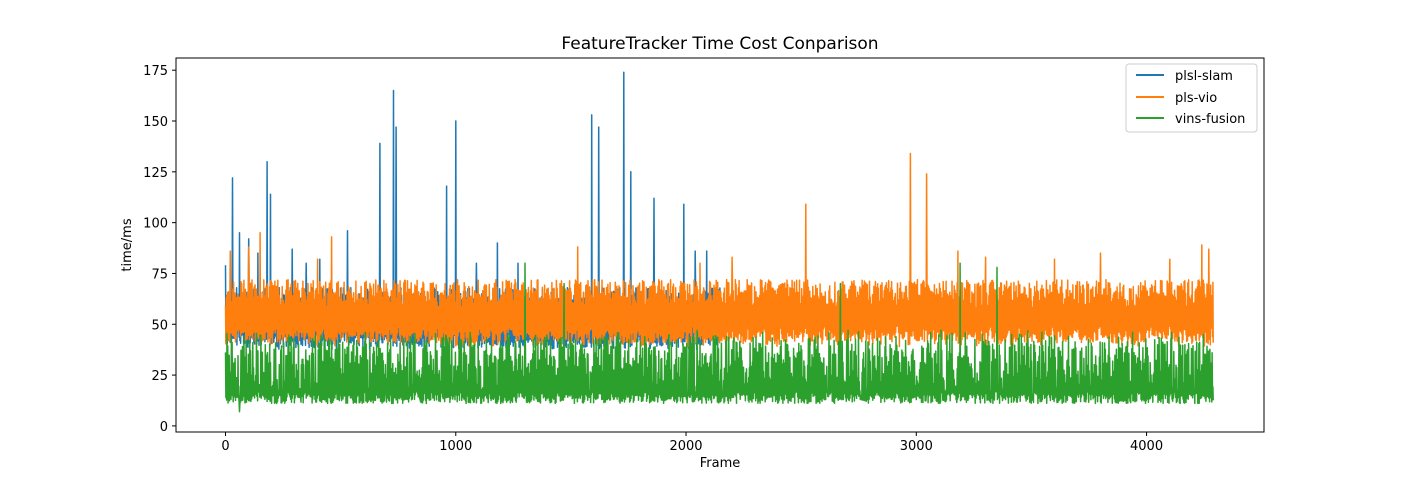  What do you see at coordinates (155, 71) in the screenshot?
I see `y-tick-label: 175` at bounding box center [155, 71].